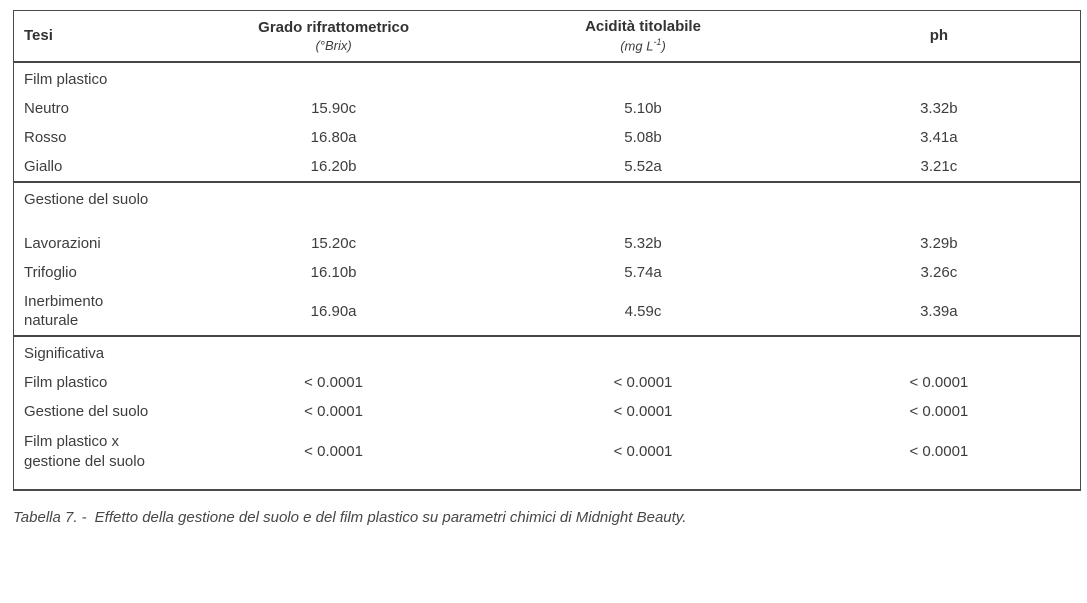 Image resolution: width=1087 pixels, height=603 pixels. What do you see at coordinates (62, 244) in the screenshot?
I see `row-label: Lavorazioni` at bounding box center [62, 244].